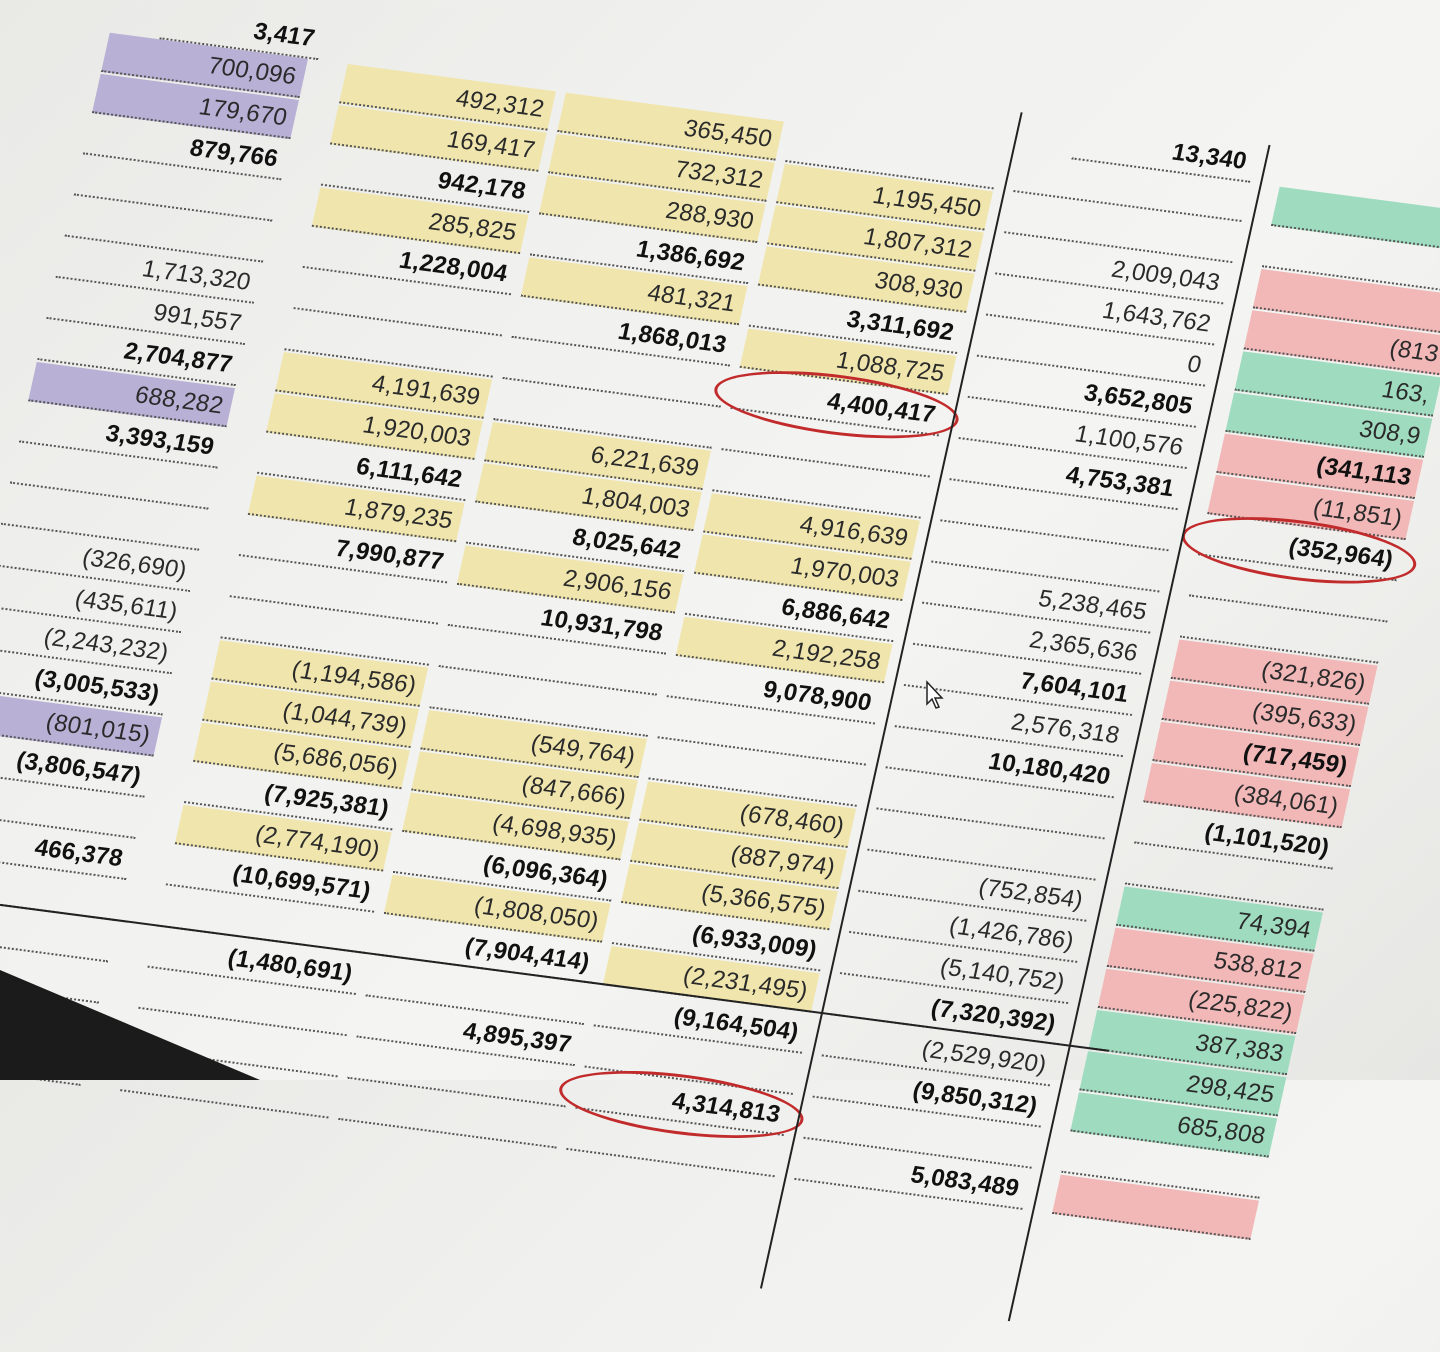 Image resolution: width=1440 pixels, height=1352 pixels. I want to click on mouse-cursor-icon, so click(935, 695).